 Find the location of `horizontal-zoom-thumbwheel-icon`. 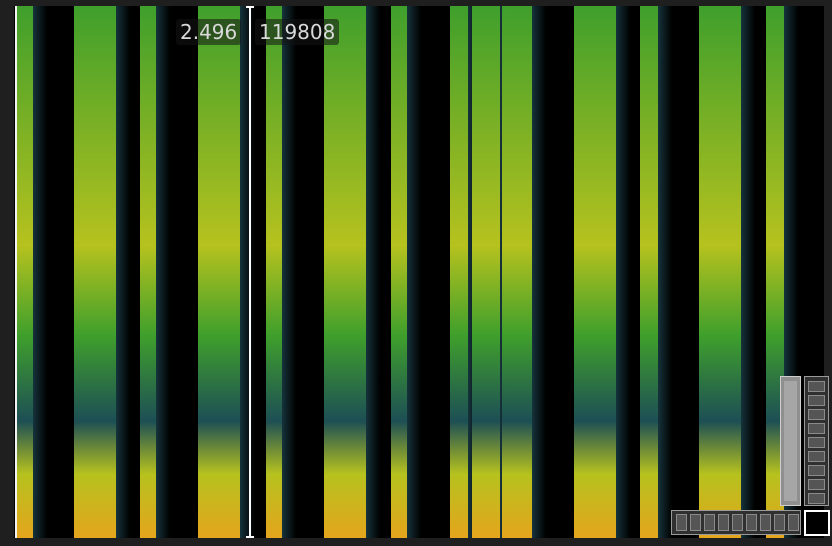

horizontal-zoom-thumbwheel-icon is located at coordinates (736, 522).